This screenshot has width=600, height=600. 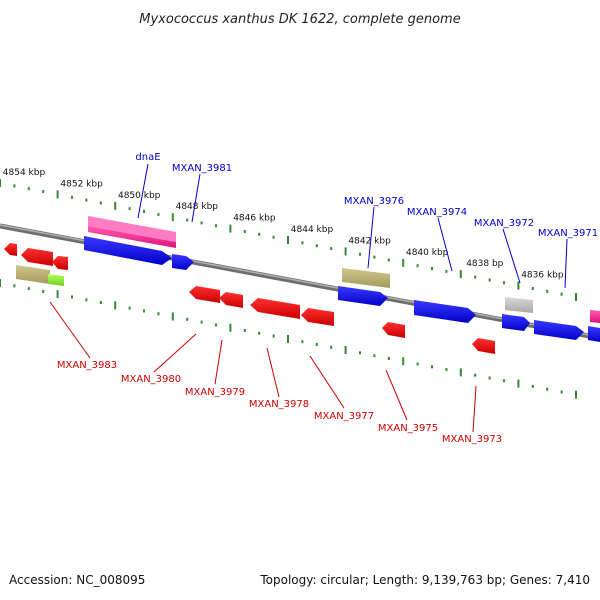 I want to click on gene-red-a, so click(x=10, y=249).